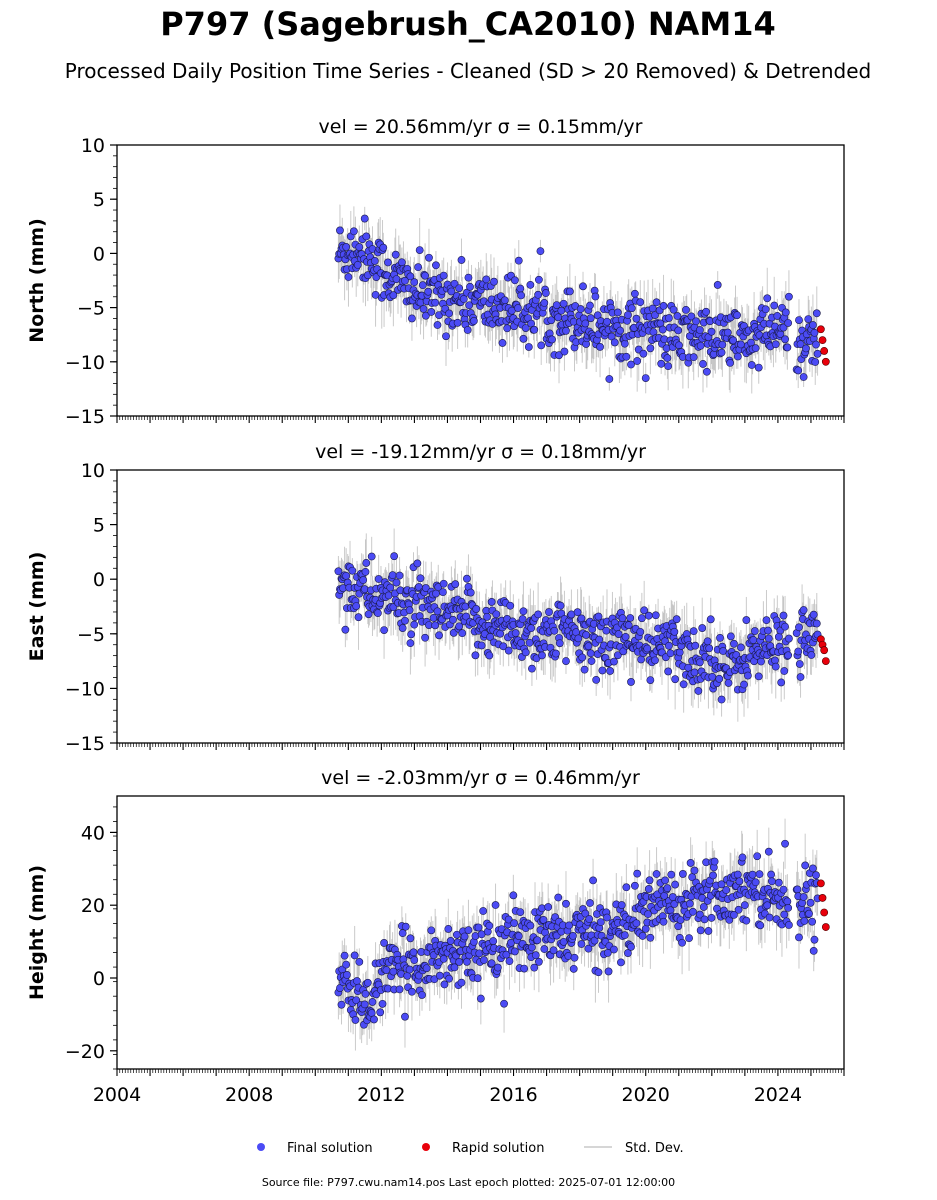  I want to click on panel-title: vel = 20.56mm/yr σ = 0.15mm/yr, so click(481, 127).